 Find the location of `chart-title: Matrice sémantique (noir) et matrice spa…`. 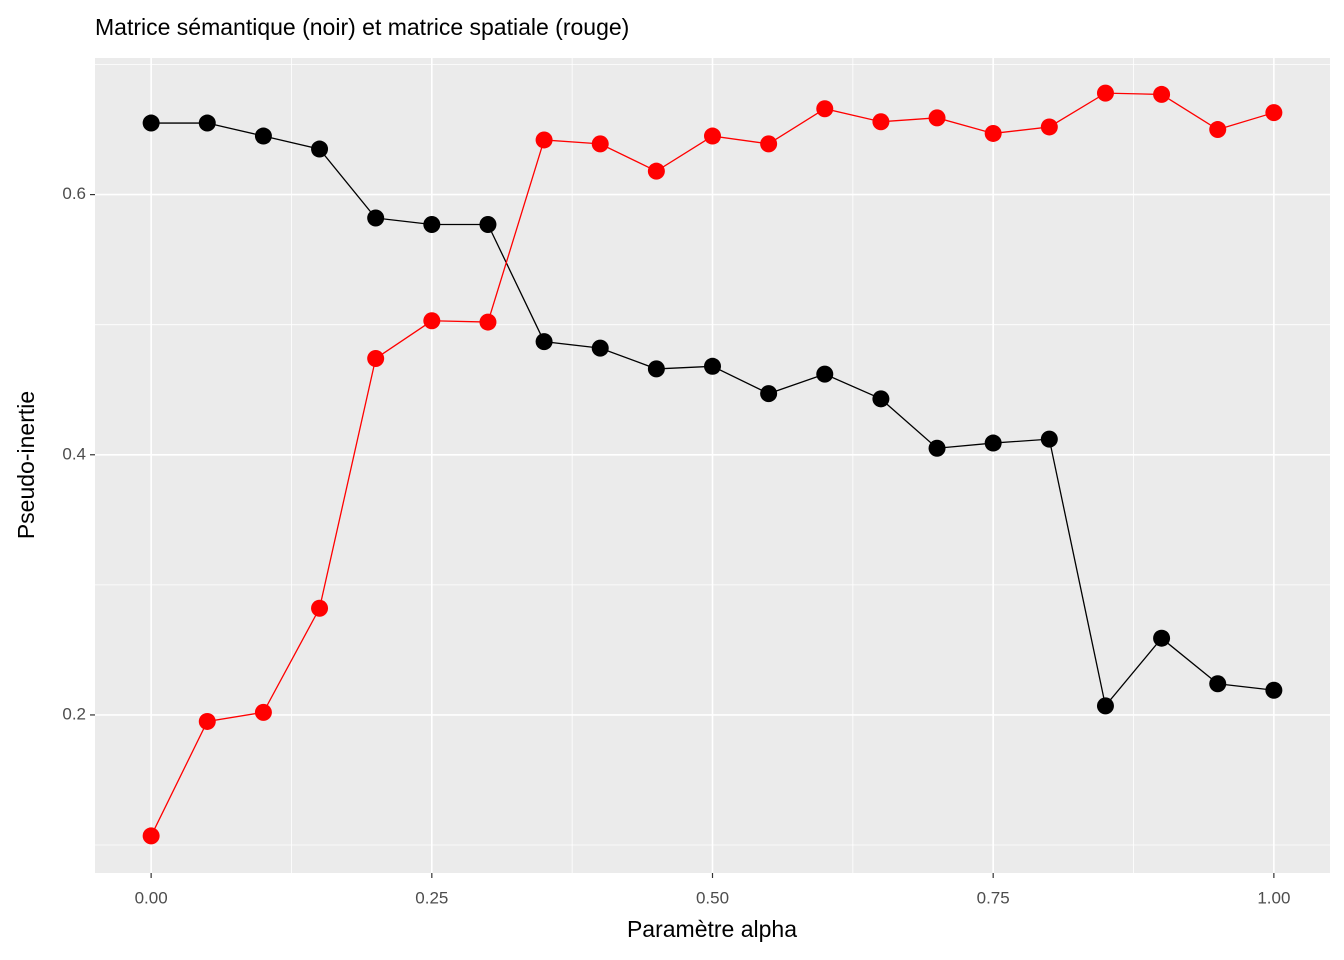

chart-title: Matrice sémantique (noir) et matrice spa… is located at coordinates (362, 27).